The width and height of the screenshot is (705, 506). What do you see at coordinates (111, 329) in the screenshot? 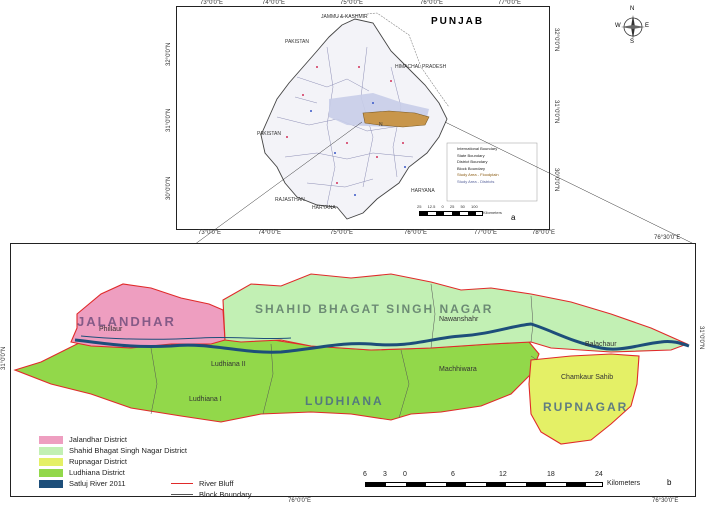
I see `block-phillaur: Phillaur` at bounding box center [111, 329].